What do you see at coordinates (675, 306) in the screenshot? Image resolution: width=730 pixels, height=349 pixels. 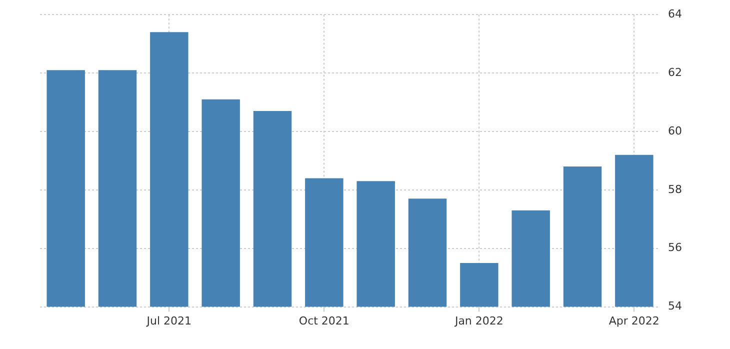 I see `y-tick-label: 54` at bounding box center [675, 306].